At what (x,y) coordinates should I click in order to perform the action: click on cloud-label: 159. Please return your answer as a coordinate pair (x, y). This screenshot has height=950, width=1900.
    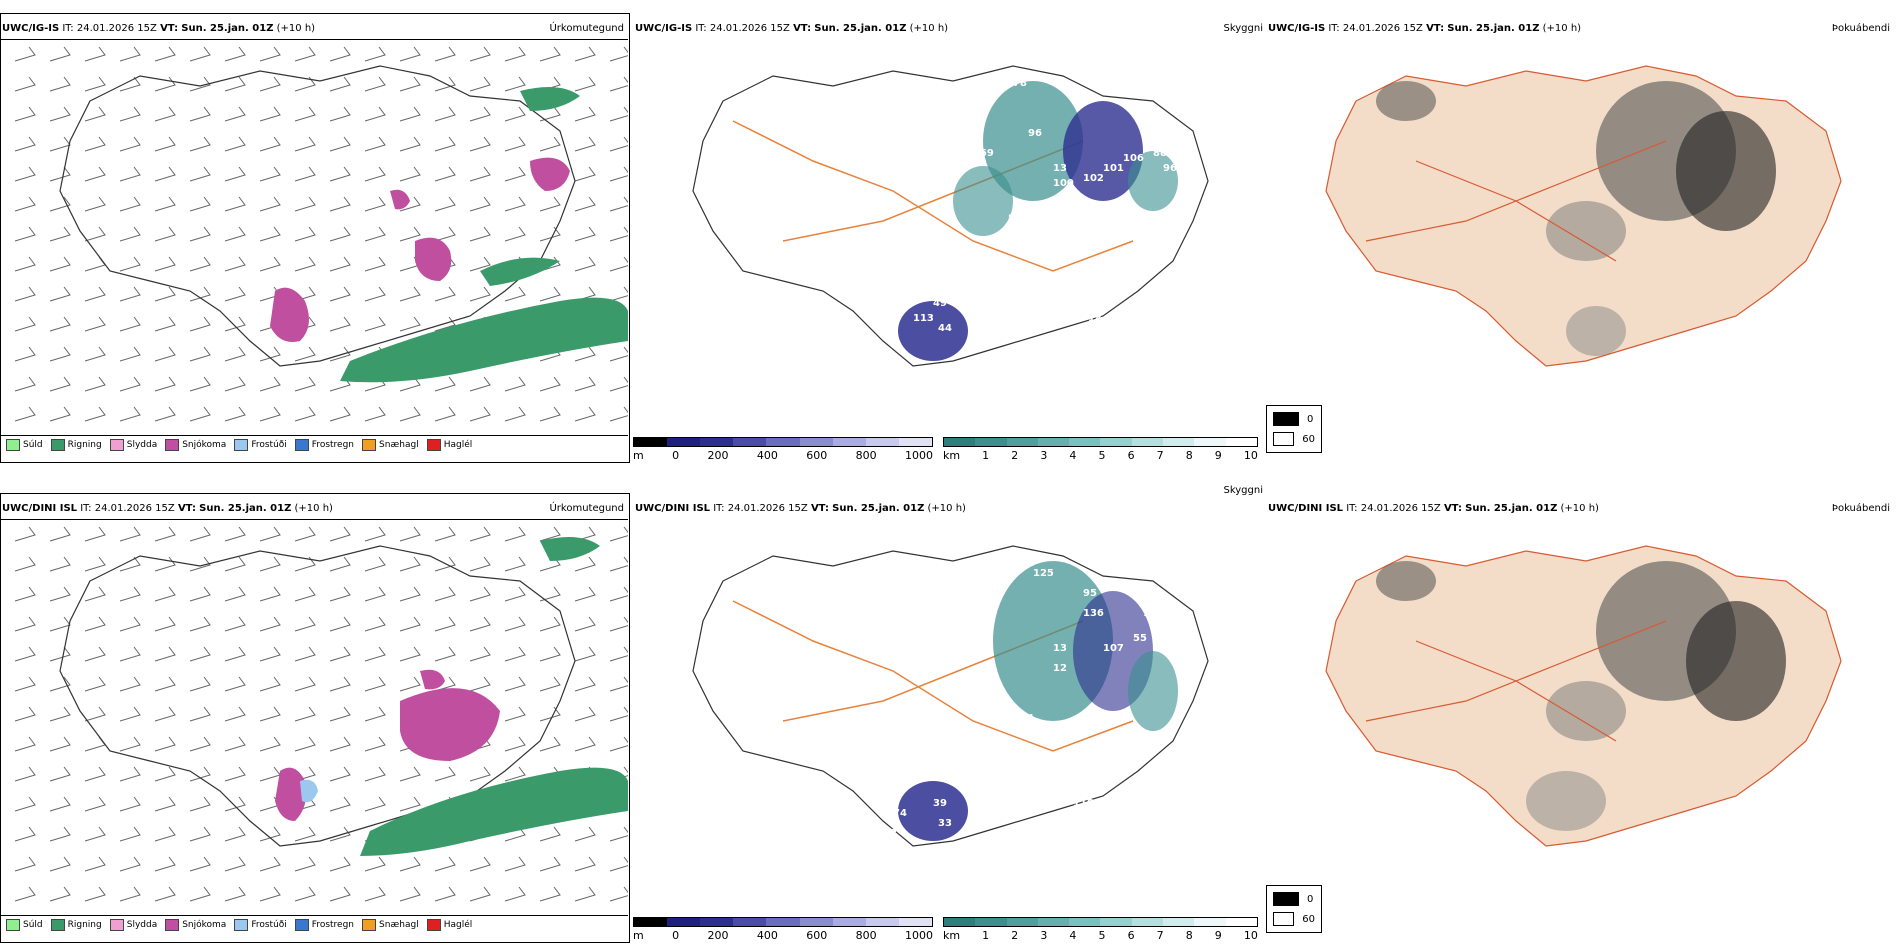
    Looking at the image, I should click on (983, 153).